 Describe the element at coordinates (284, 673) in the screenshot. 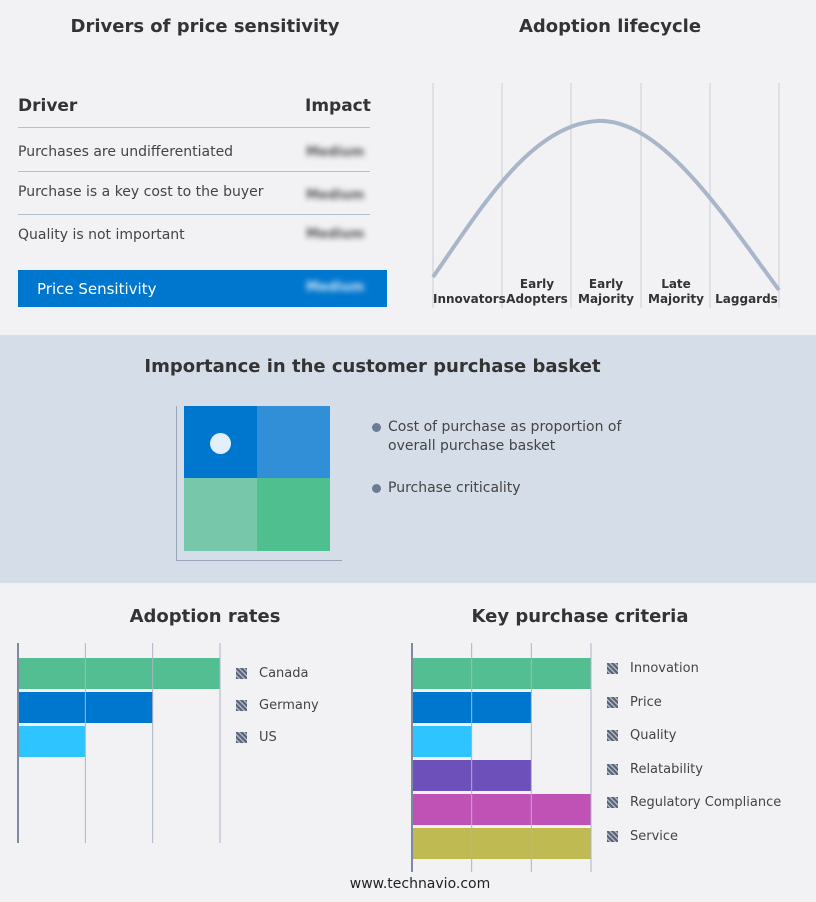

I see `legend-label: Canada` at that location.